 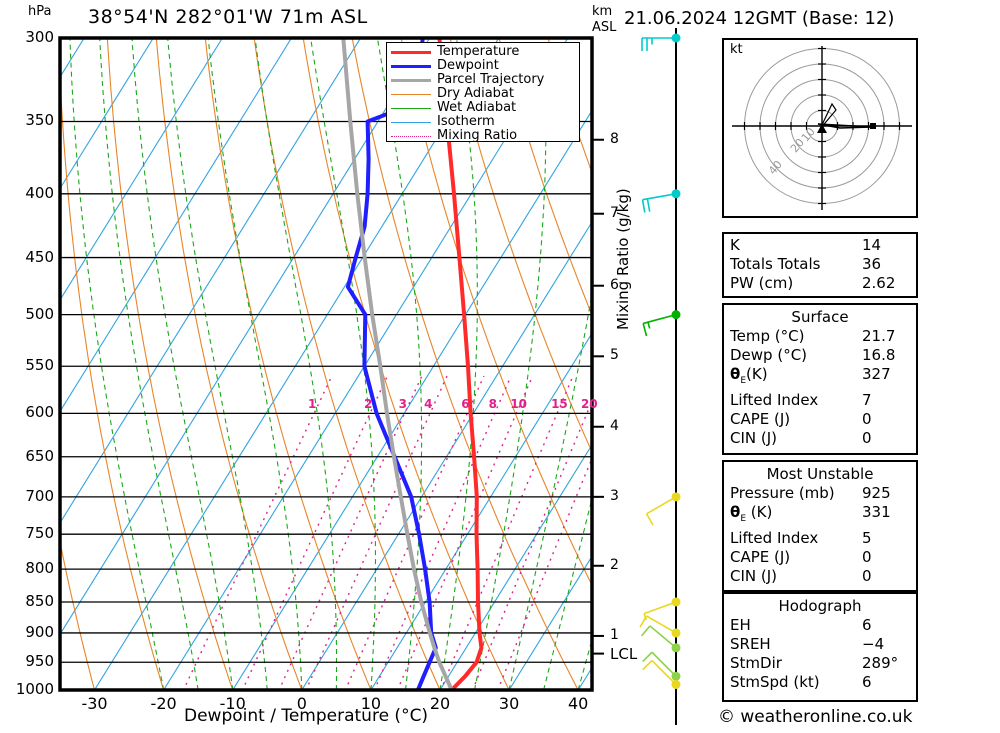 I want to click on legend-label: Temperature, so click(x=478, y=51).